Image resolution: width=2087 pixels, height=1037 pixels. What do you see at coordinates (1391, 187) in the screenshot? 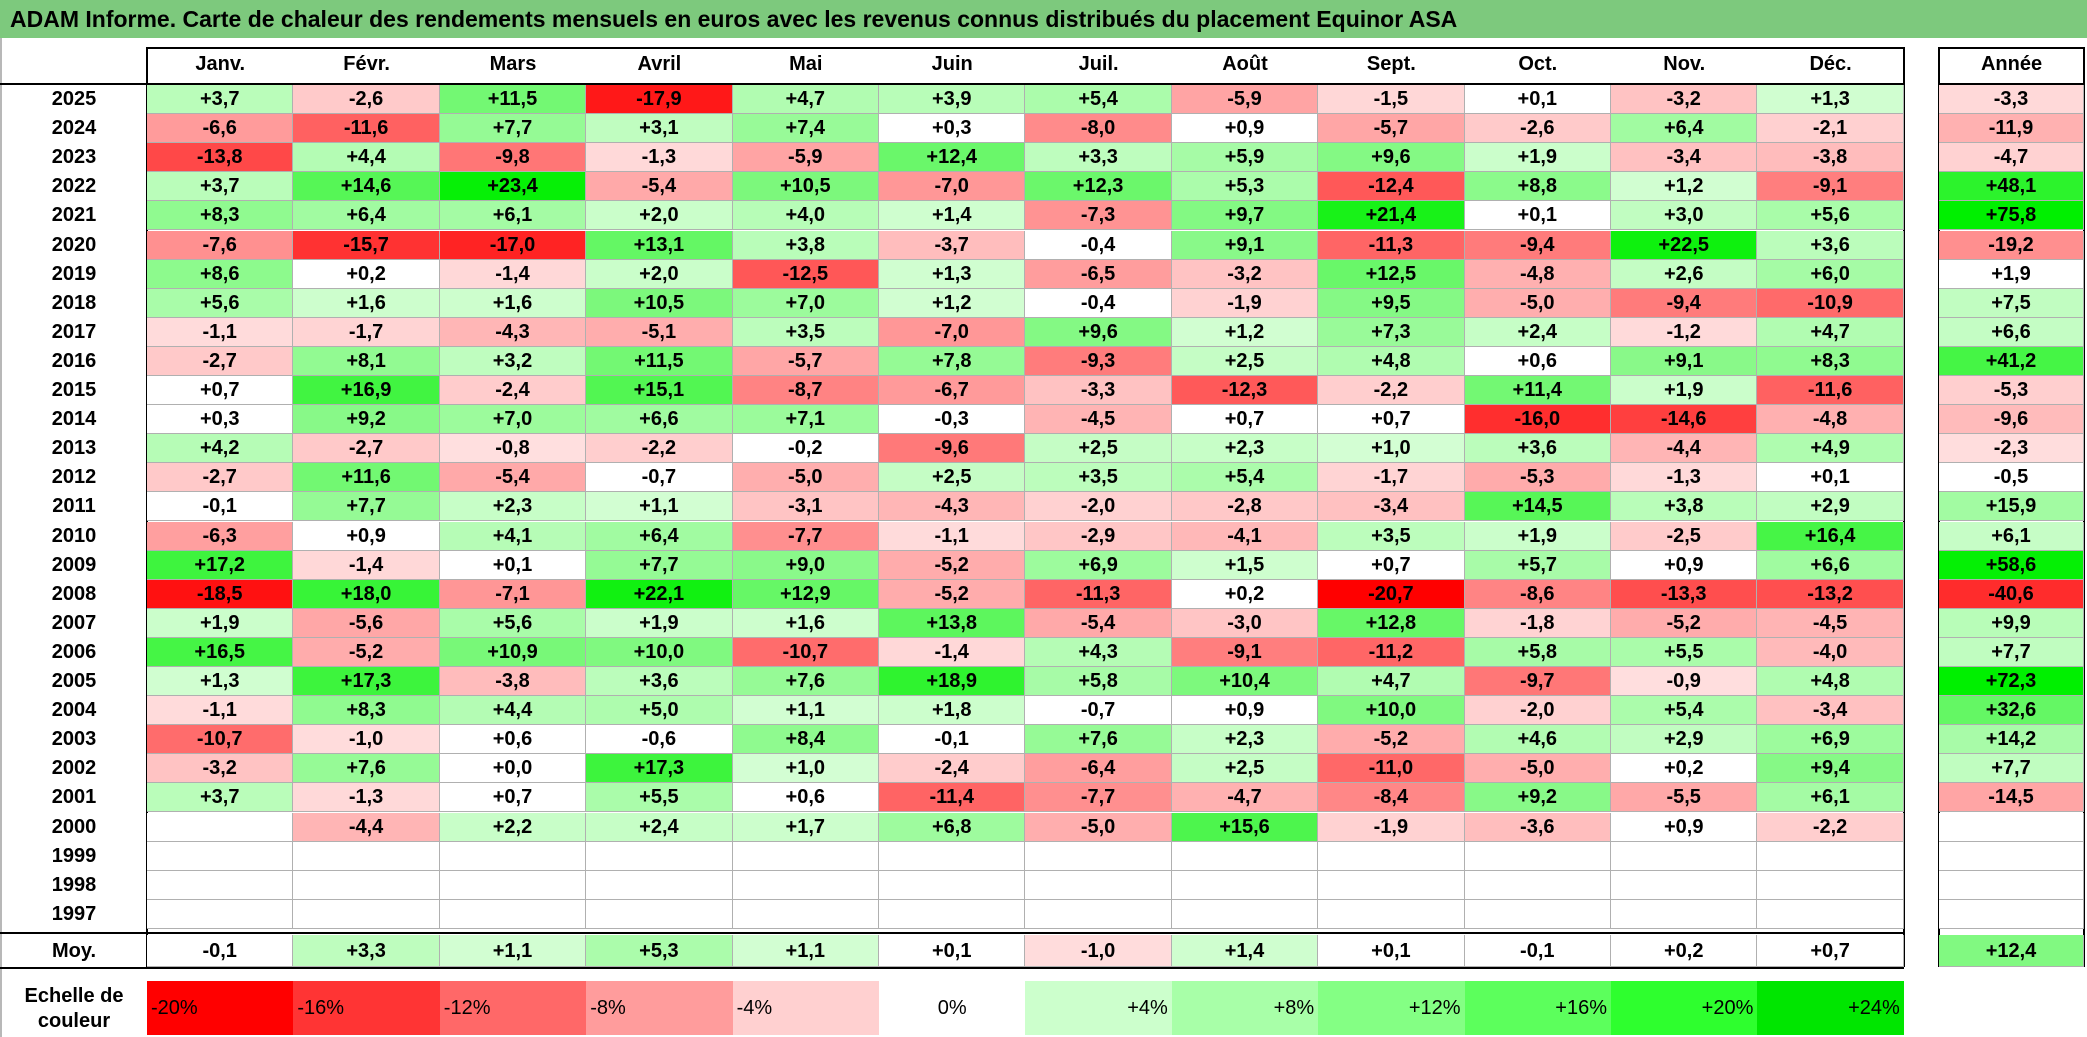
I see `heatmap-cell: -12,4` at bounding box center [1391, 187].